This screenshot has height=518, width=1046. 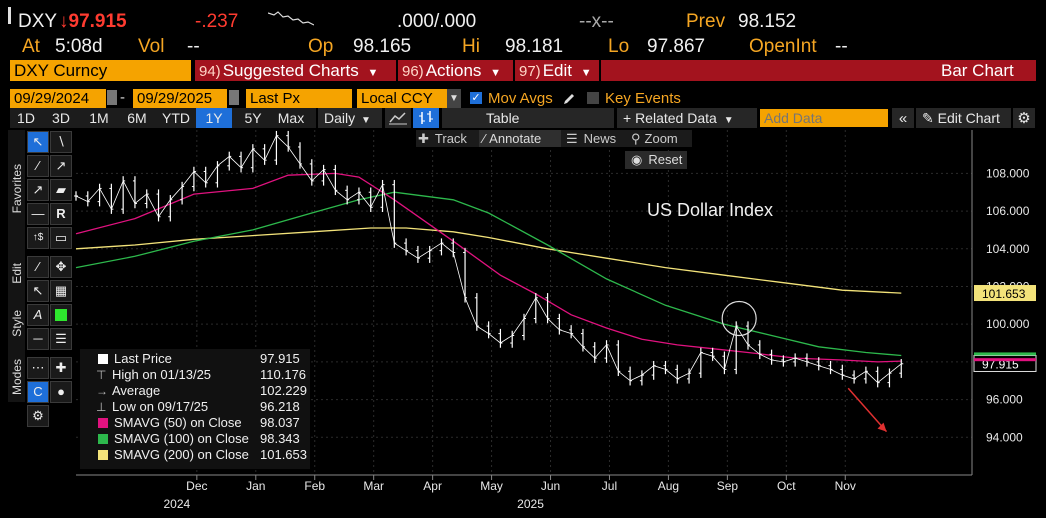 I want to click on start-date-field: 09/29/2024, so click(x=58, y=98).